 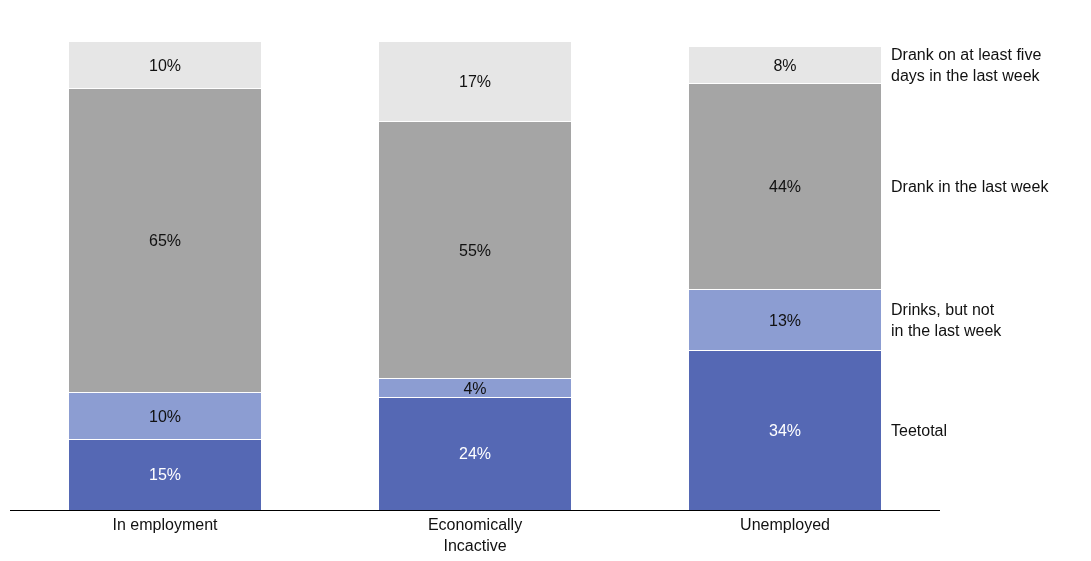 I want to click on data-label: 44%, so click(x=785, y=187).